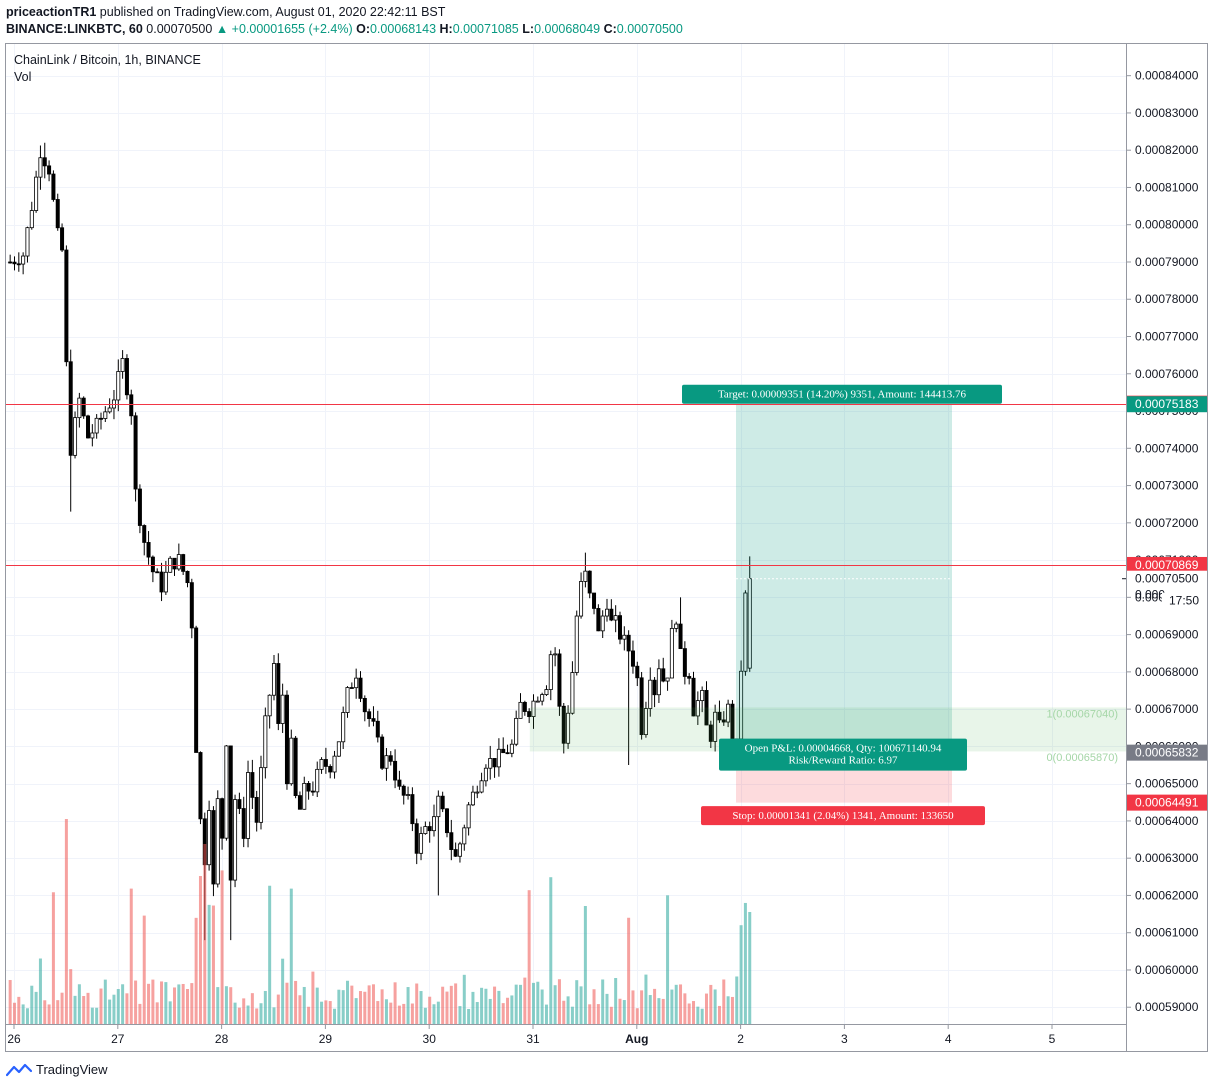 The height and width of the screenshot is (1089, 1214). What do you see at coordinates (51, 12) in the screenshot?
I see `author-name: priceactionTR1` at bounding box center [51, 12].